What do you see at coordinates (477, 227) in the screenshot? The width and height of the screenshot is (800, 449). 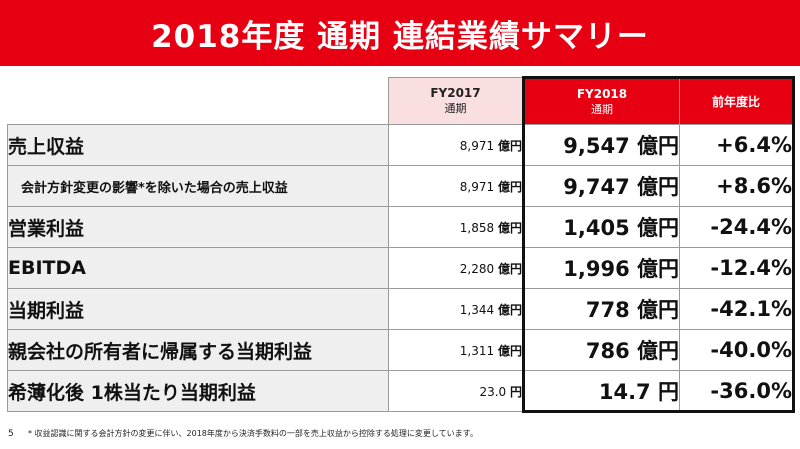 I see `fy2017-number: 1,858` at bounding box center [477, 227].